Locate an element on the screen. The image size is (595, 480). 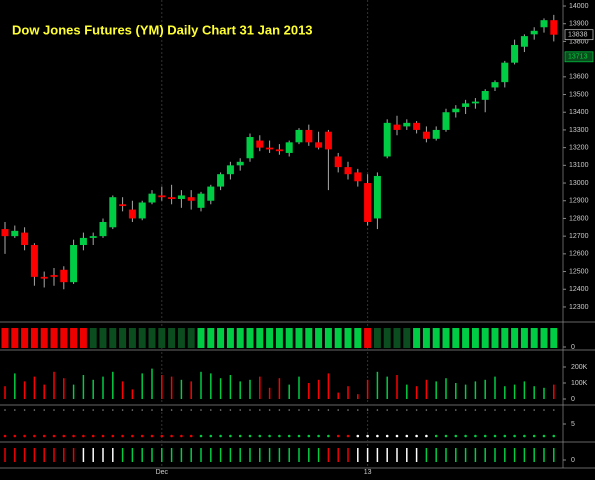
y-tick-label: 13900 is located at coordinates (579, 24).